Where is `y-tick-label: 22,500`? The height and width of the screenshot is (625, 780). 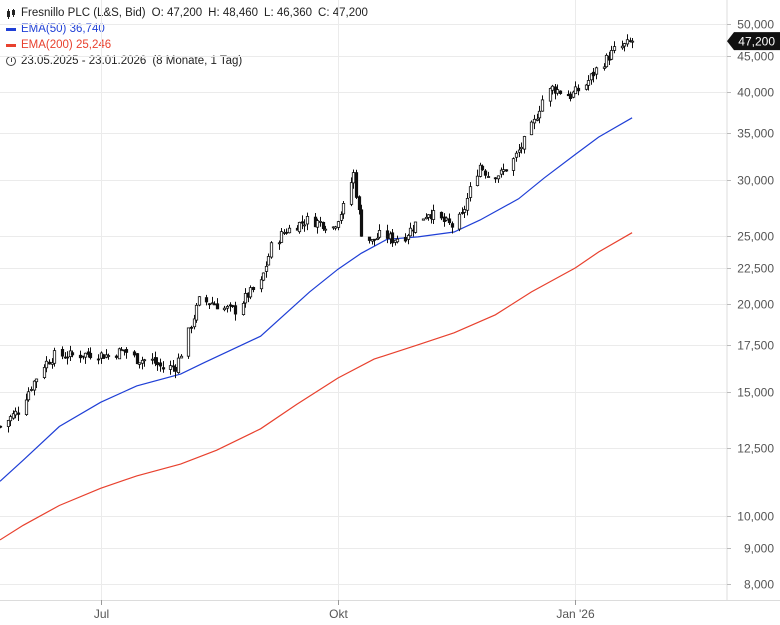 y-tick-label: 22,500 is located at coordinates (755, 269).